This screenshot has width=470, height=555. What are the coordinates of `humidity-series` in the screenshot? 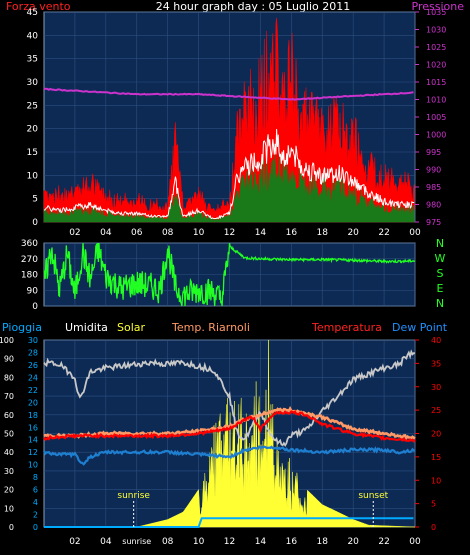 It's located at (229, 398).